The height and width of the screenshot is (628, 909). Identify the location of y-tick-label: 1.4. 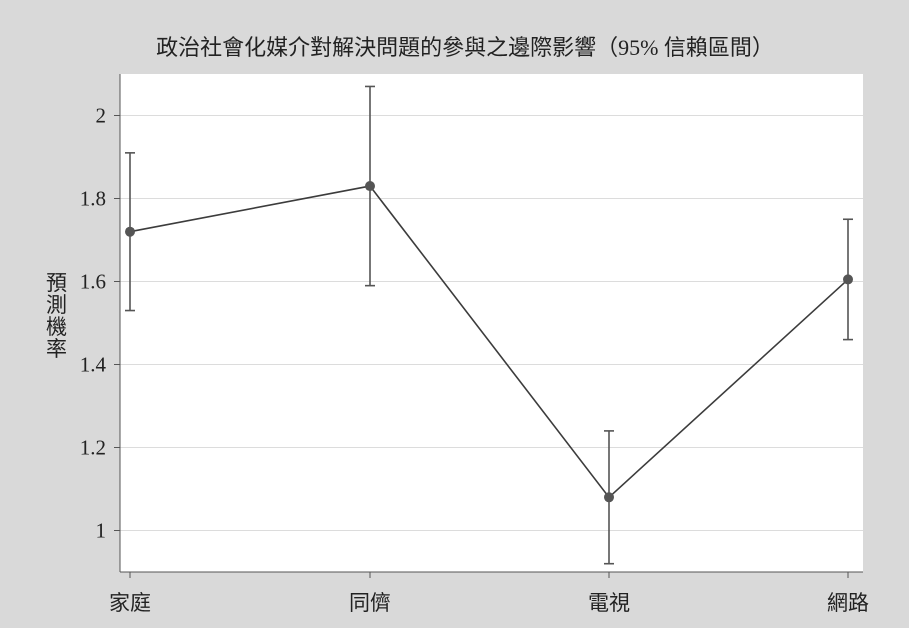
(93, 365).